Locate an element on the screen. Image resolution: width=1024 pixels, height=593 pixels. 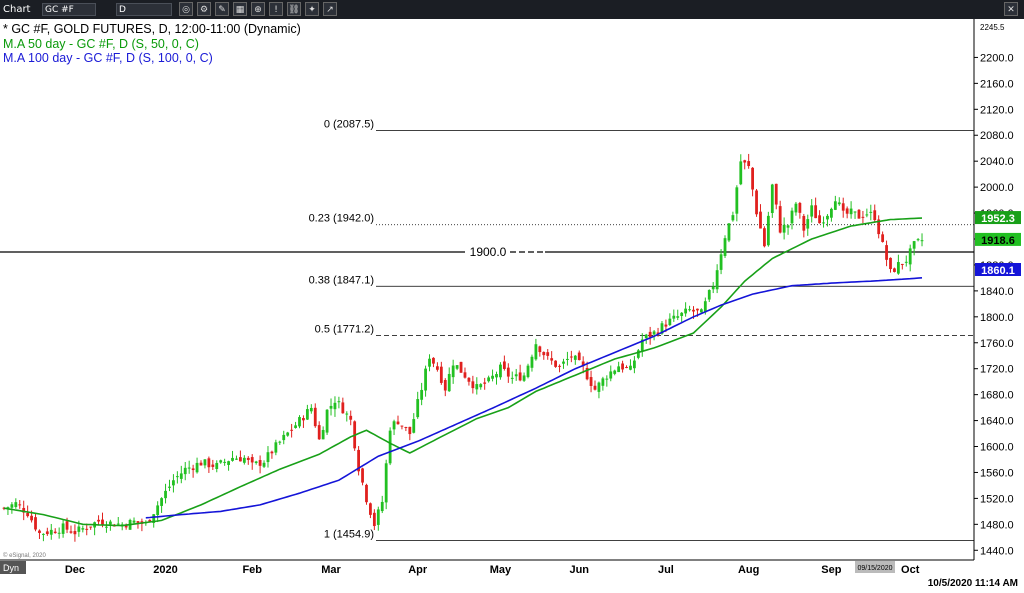
layout-icon: ▦ is located at coordinates (240, 9).